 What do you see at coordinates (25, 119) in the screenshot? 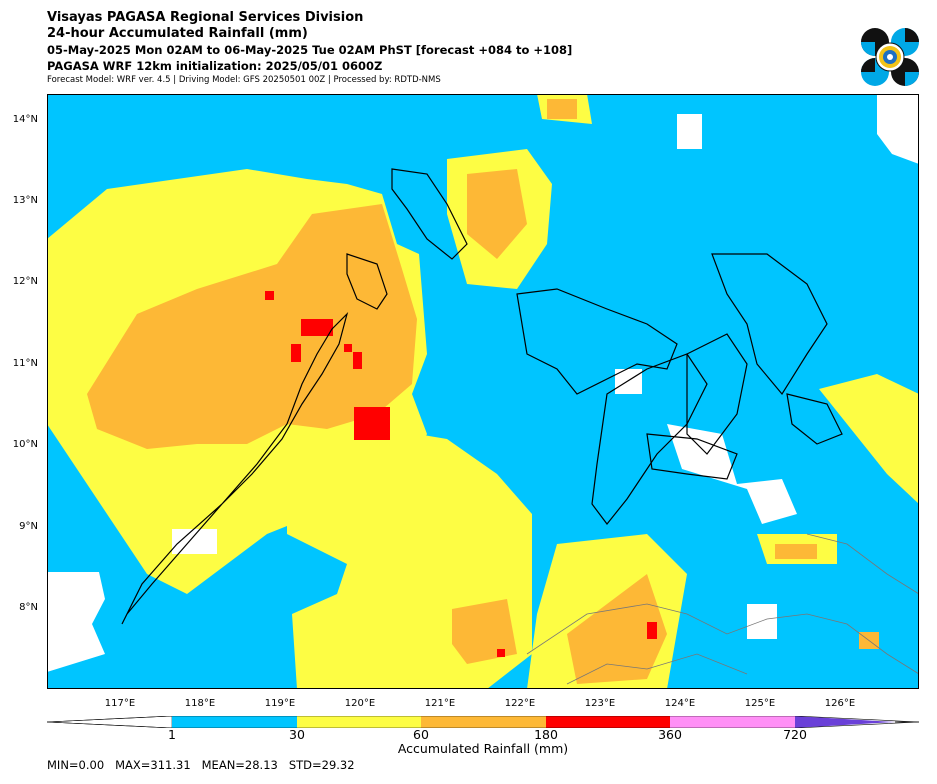
I see `lat-label: 14°N` at bounding box center [25, 119].